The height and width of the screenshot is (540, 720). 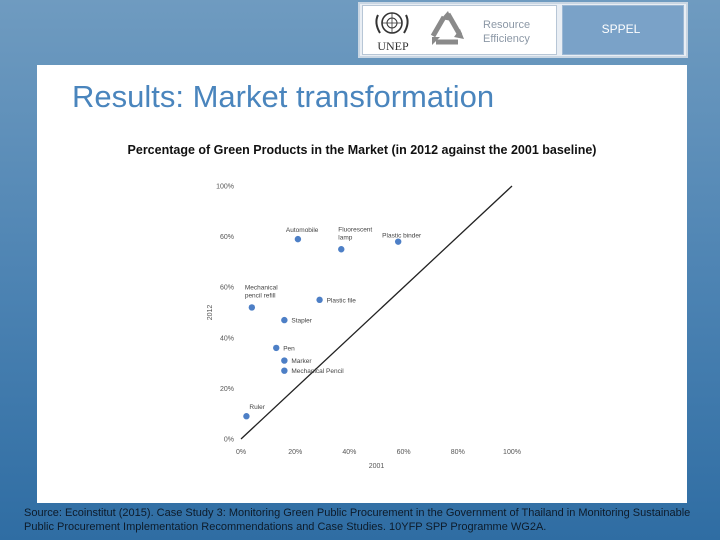 What do you see at coordinates (349, 452) in the screenshot?
I see `x-tick-label: 40%` at bounding box center [349, 452].